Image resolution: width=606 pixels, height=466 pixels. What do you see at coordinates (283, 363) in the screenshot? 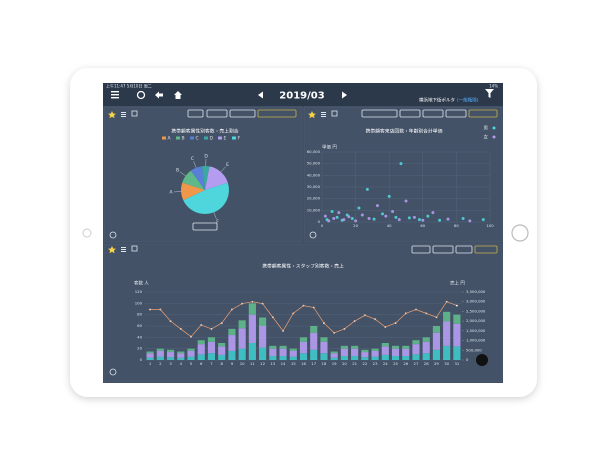
I see `x-tick-label: 14` at bounding box center [283, 363].